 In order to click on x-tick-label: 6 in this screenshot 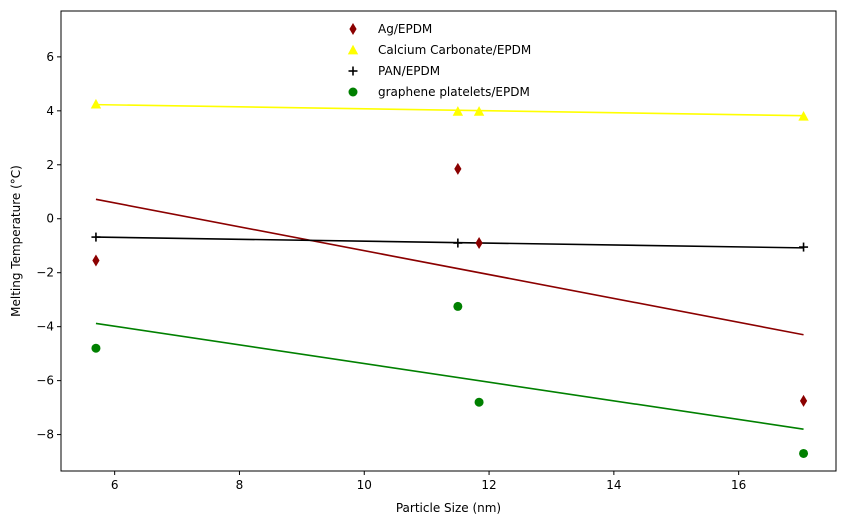, I will do `click(115, 485)`.